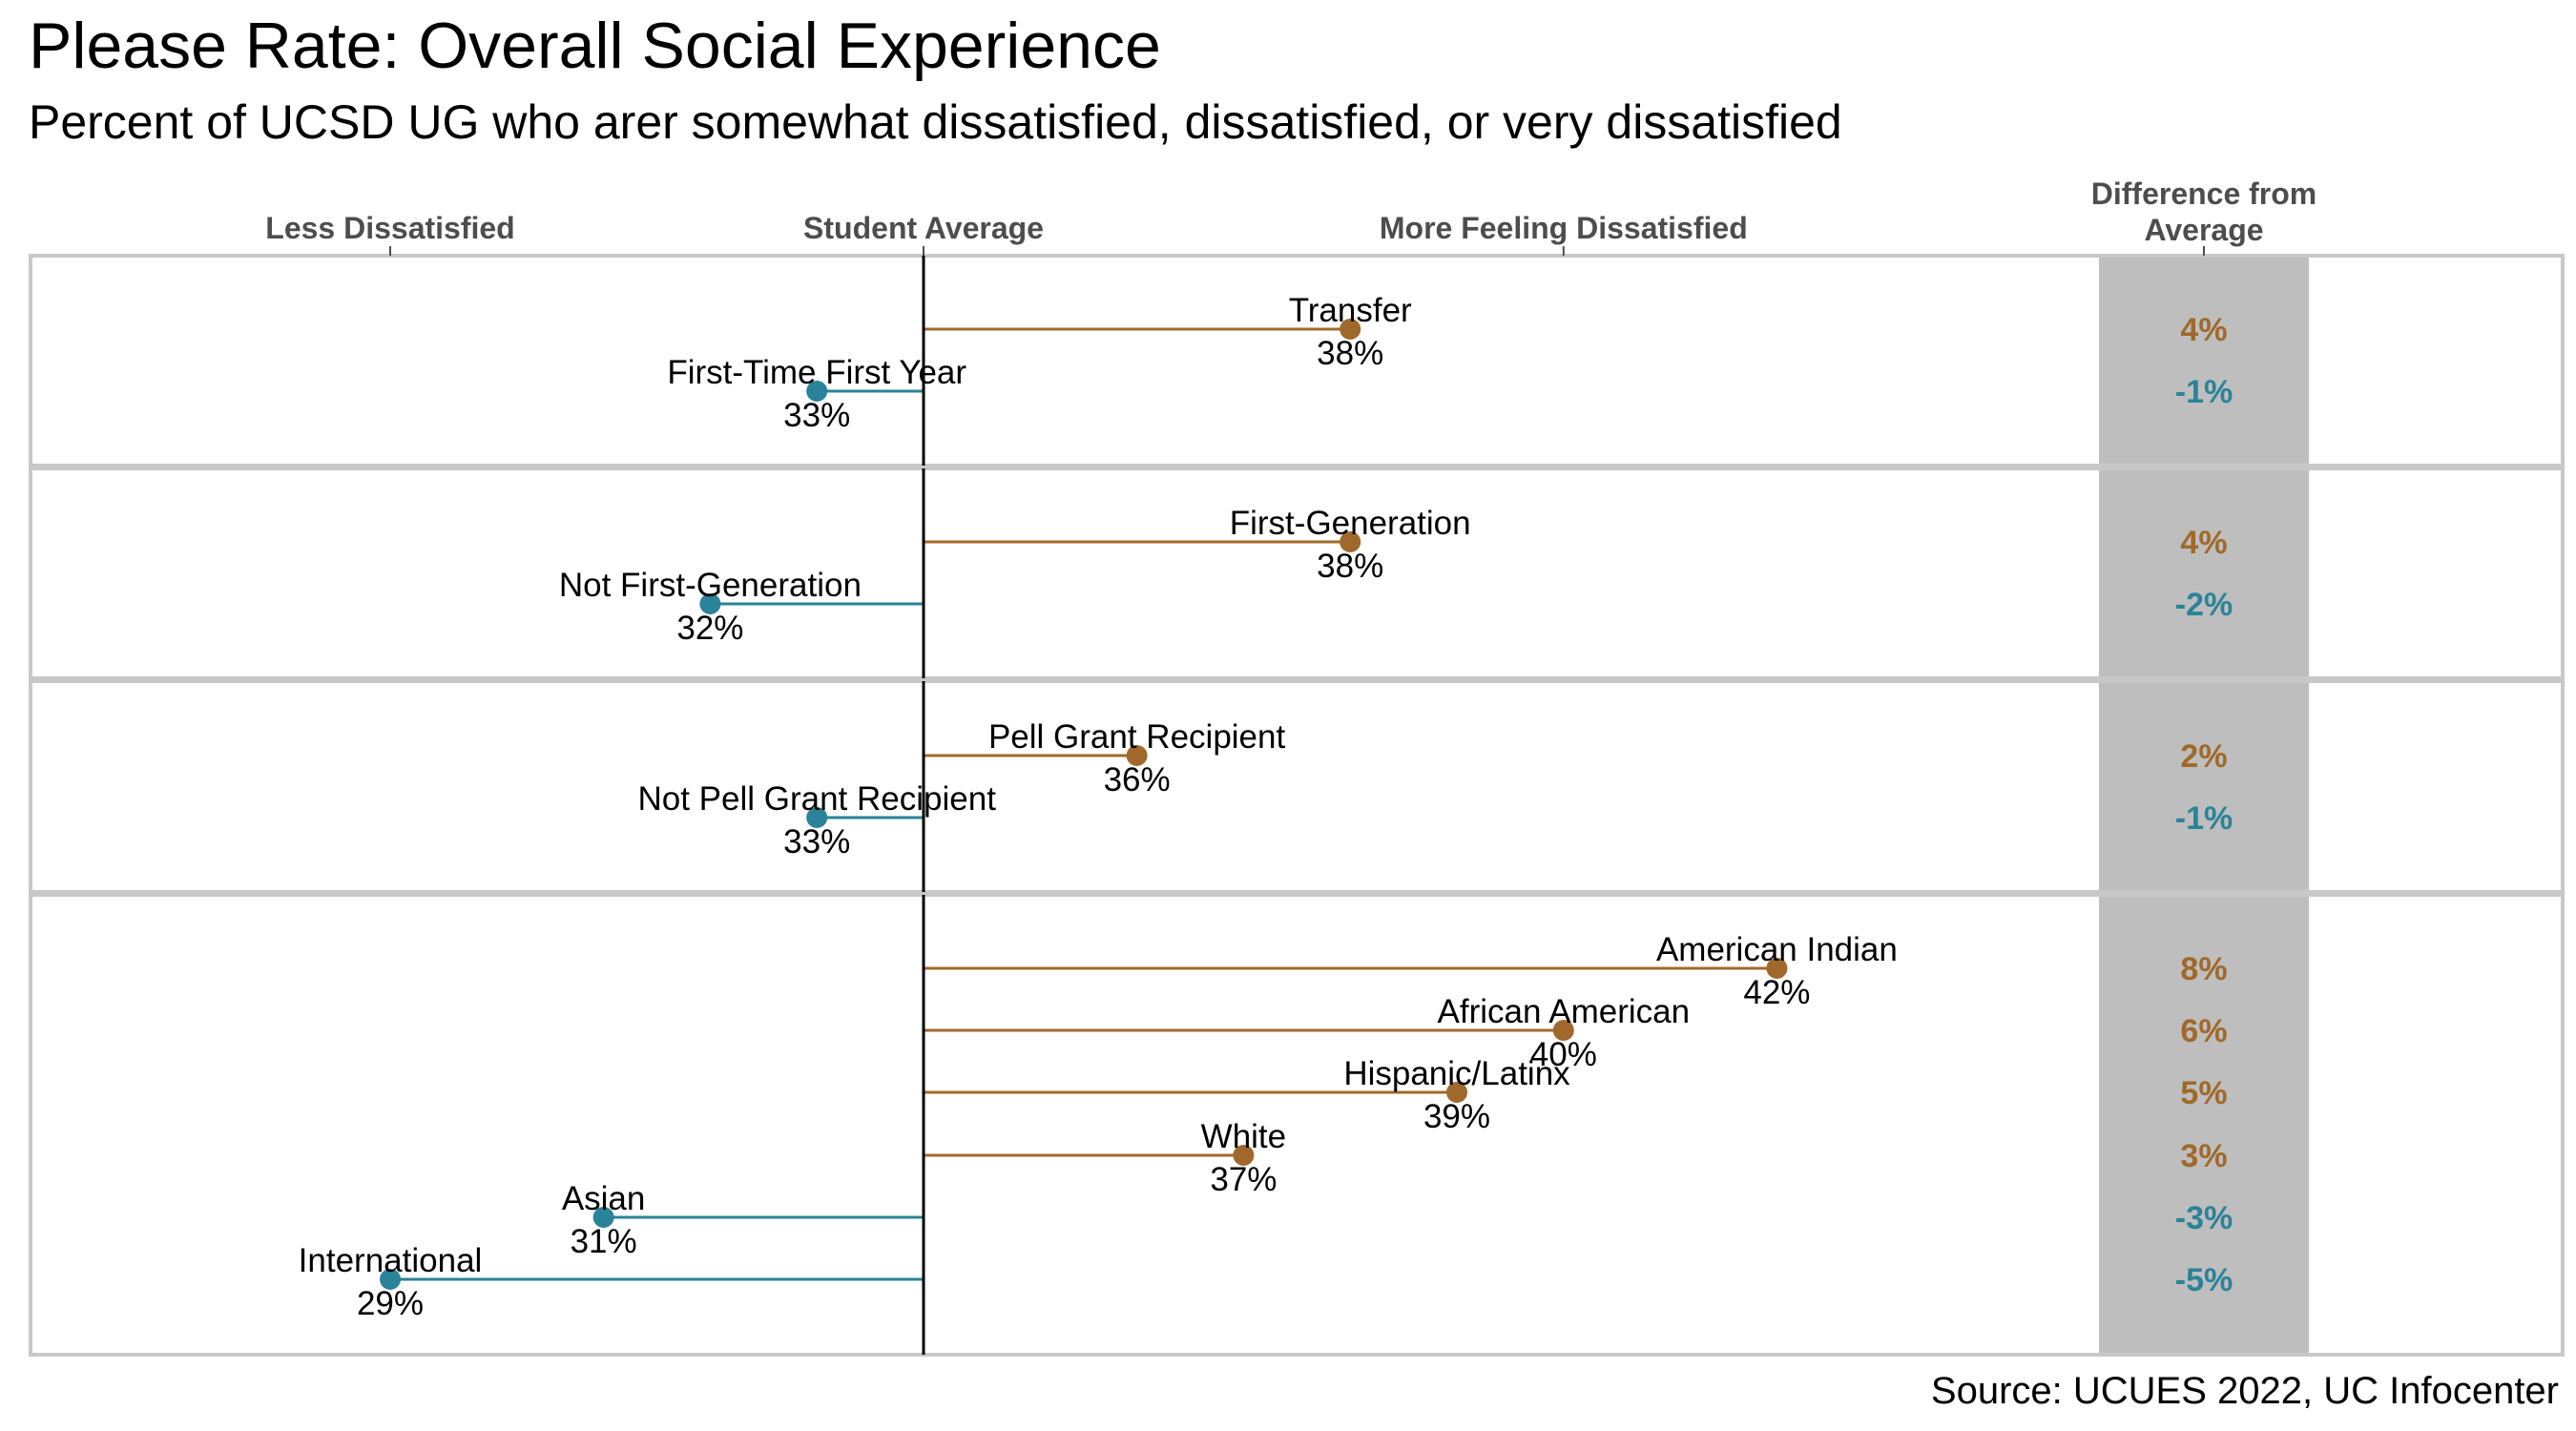 The height and width of the screenshot is (1431, 2576). Describe the element at coordinates (2204, 1218) in the screenshot. I see `diff-value: -3%` at that location.